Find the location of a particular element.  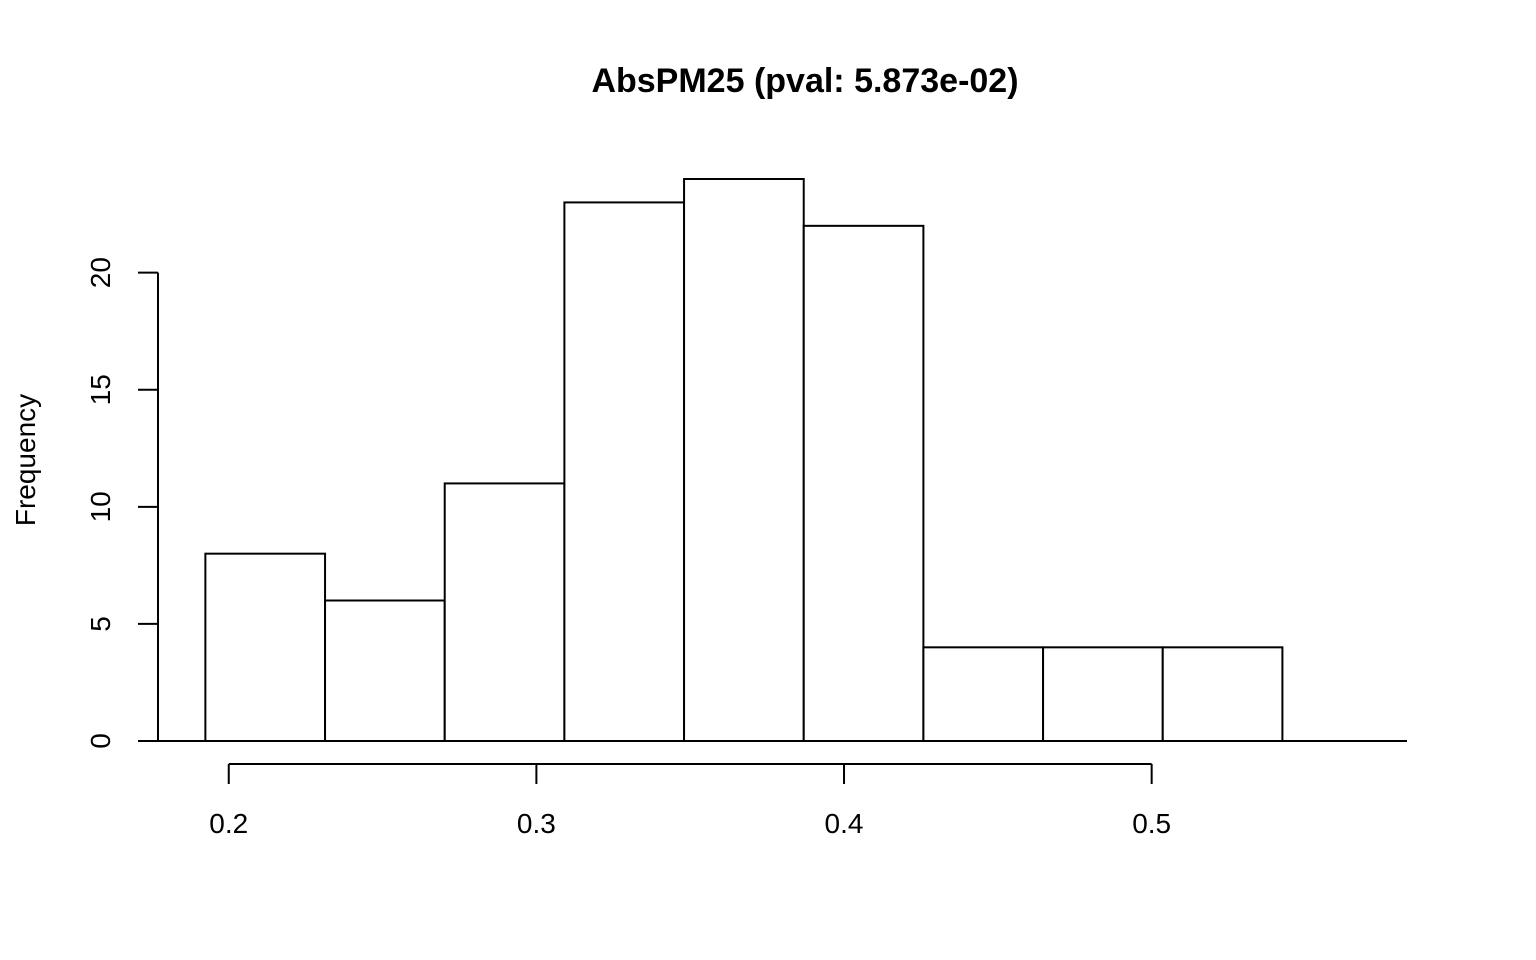

y-tick-label: 0 is located at coordinates (100, 741).